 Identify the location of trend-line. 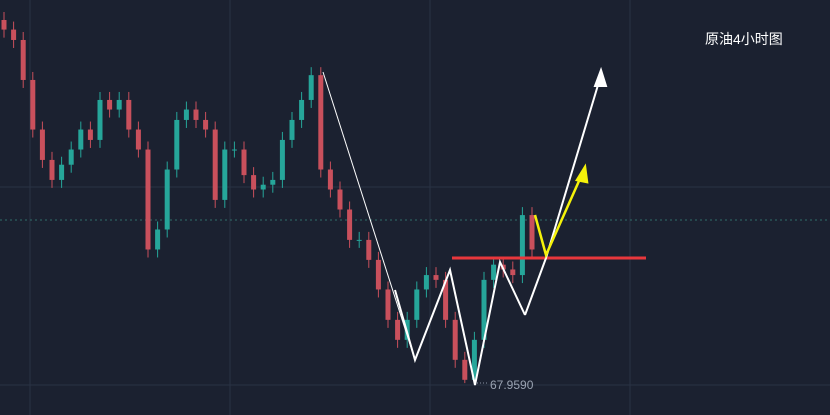
(369, 216).